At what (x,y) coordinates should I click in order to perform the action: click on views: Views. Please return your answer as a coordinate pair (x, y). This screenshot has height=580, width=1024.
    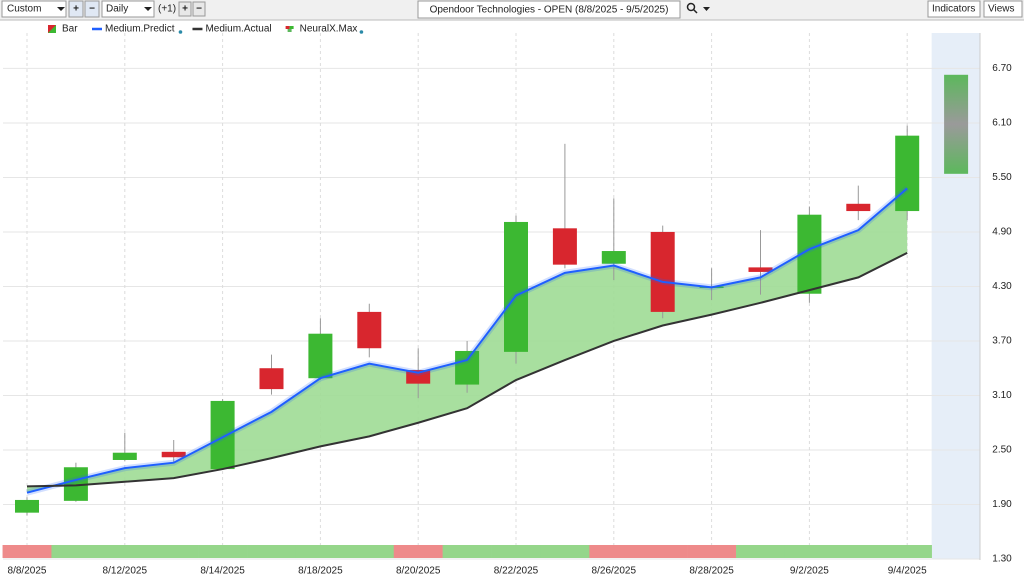
    Looking at the image, I should click on (1001, 9).